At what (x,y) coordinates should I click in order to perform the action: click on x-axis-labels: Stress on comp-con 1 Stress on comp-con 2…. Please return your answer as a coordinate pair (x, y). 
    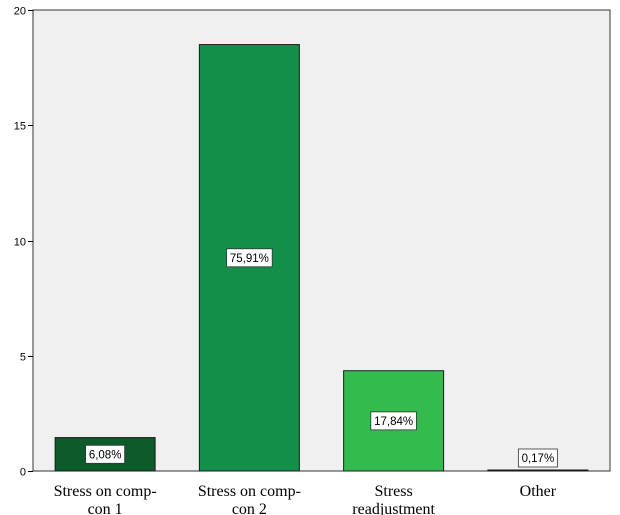
    Looking at the image, I should click on (305, 499).